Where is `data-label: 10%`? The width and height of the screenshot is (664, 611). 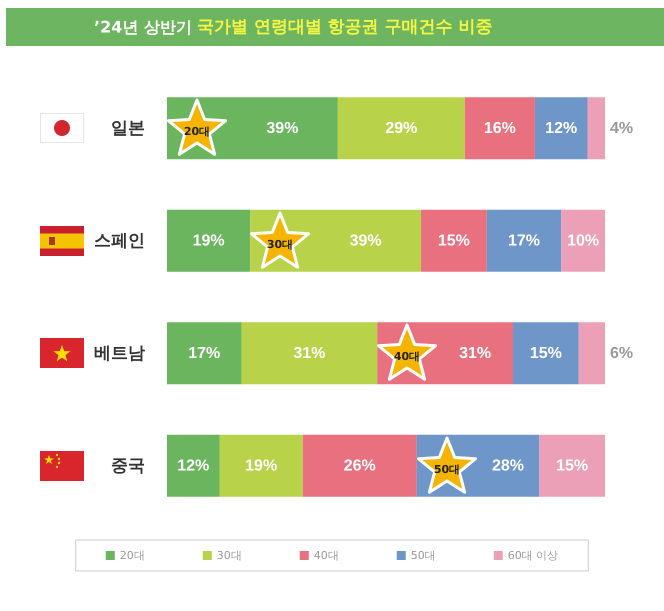 data-label: 10% is located at coordinates (583, 241).